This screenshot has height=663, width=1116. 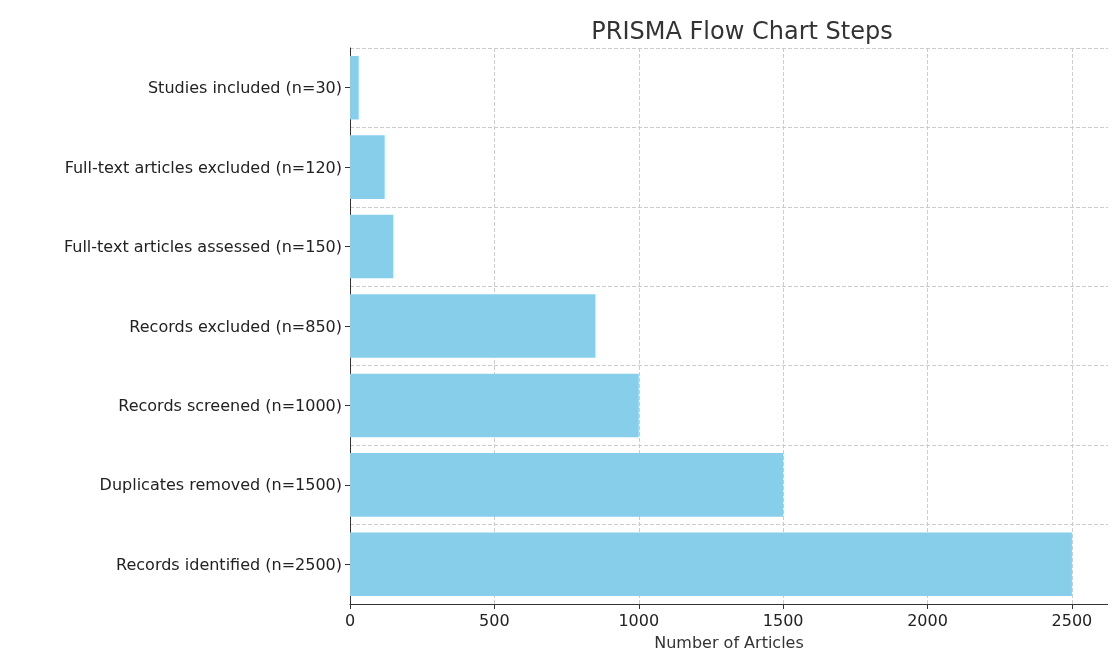 What do you see at coordinates (742, 31) in the screenshot?
I see `chart-title: PRISMA Flow Chart Steps` at bounding box center [742, 31].